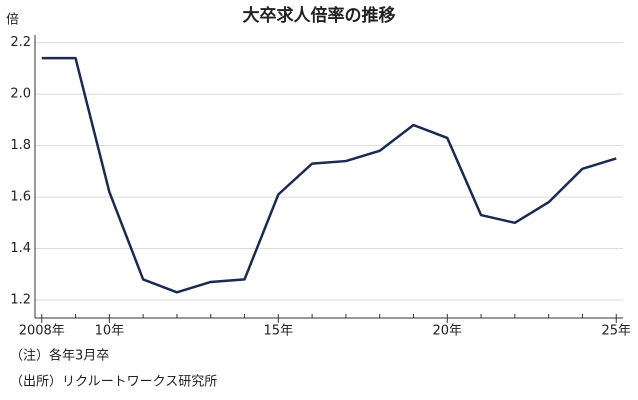  Describe the element at coordinates (616, 331) in the screenshot. I see `x-tick-label: 25年` at that location.